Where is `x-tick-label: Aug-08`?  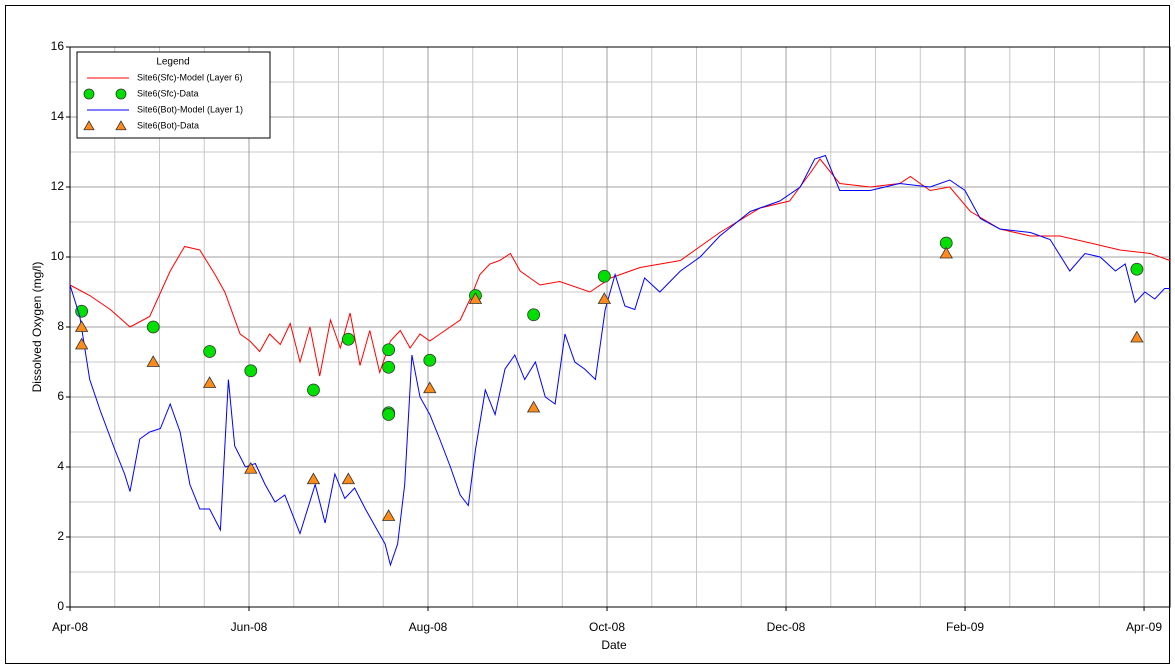 x-tick-label: Aug-08 is located at coordinates (428, 627).